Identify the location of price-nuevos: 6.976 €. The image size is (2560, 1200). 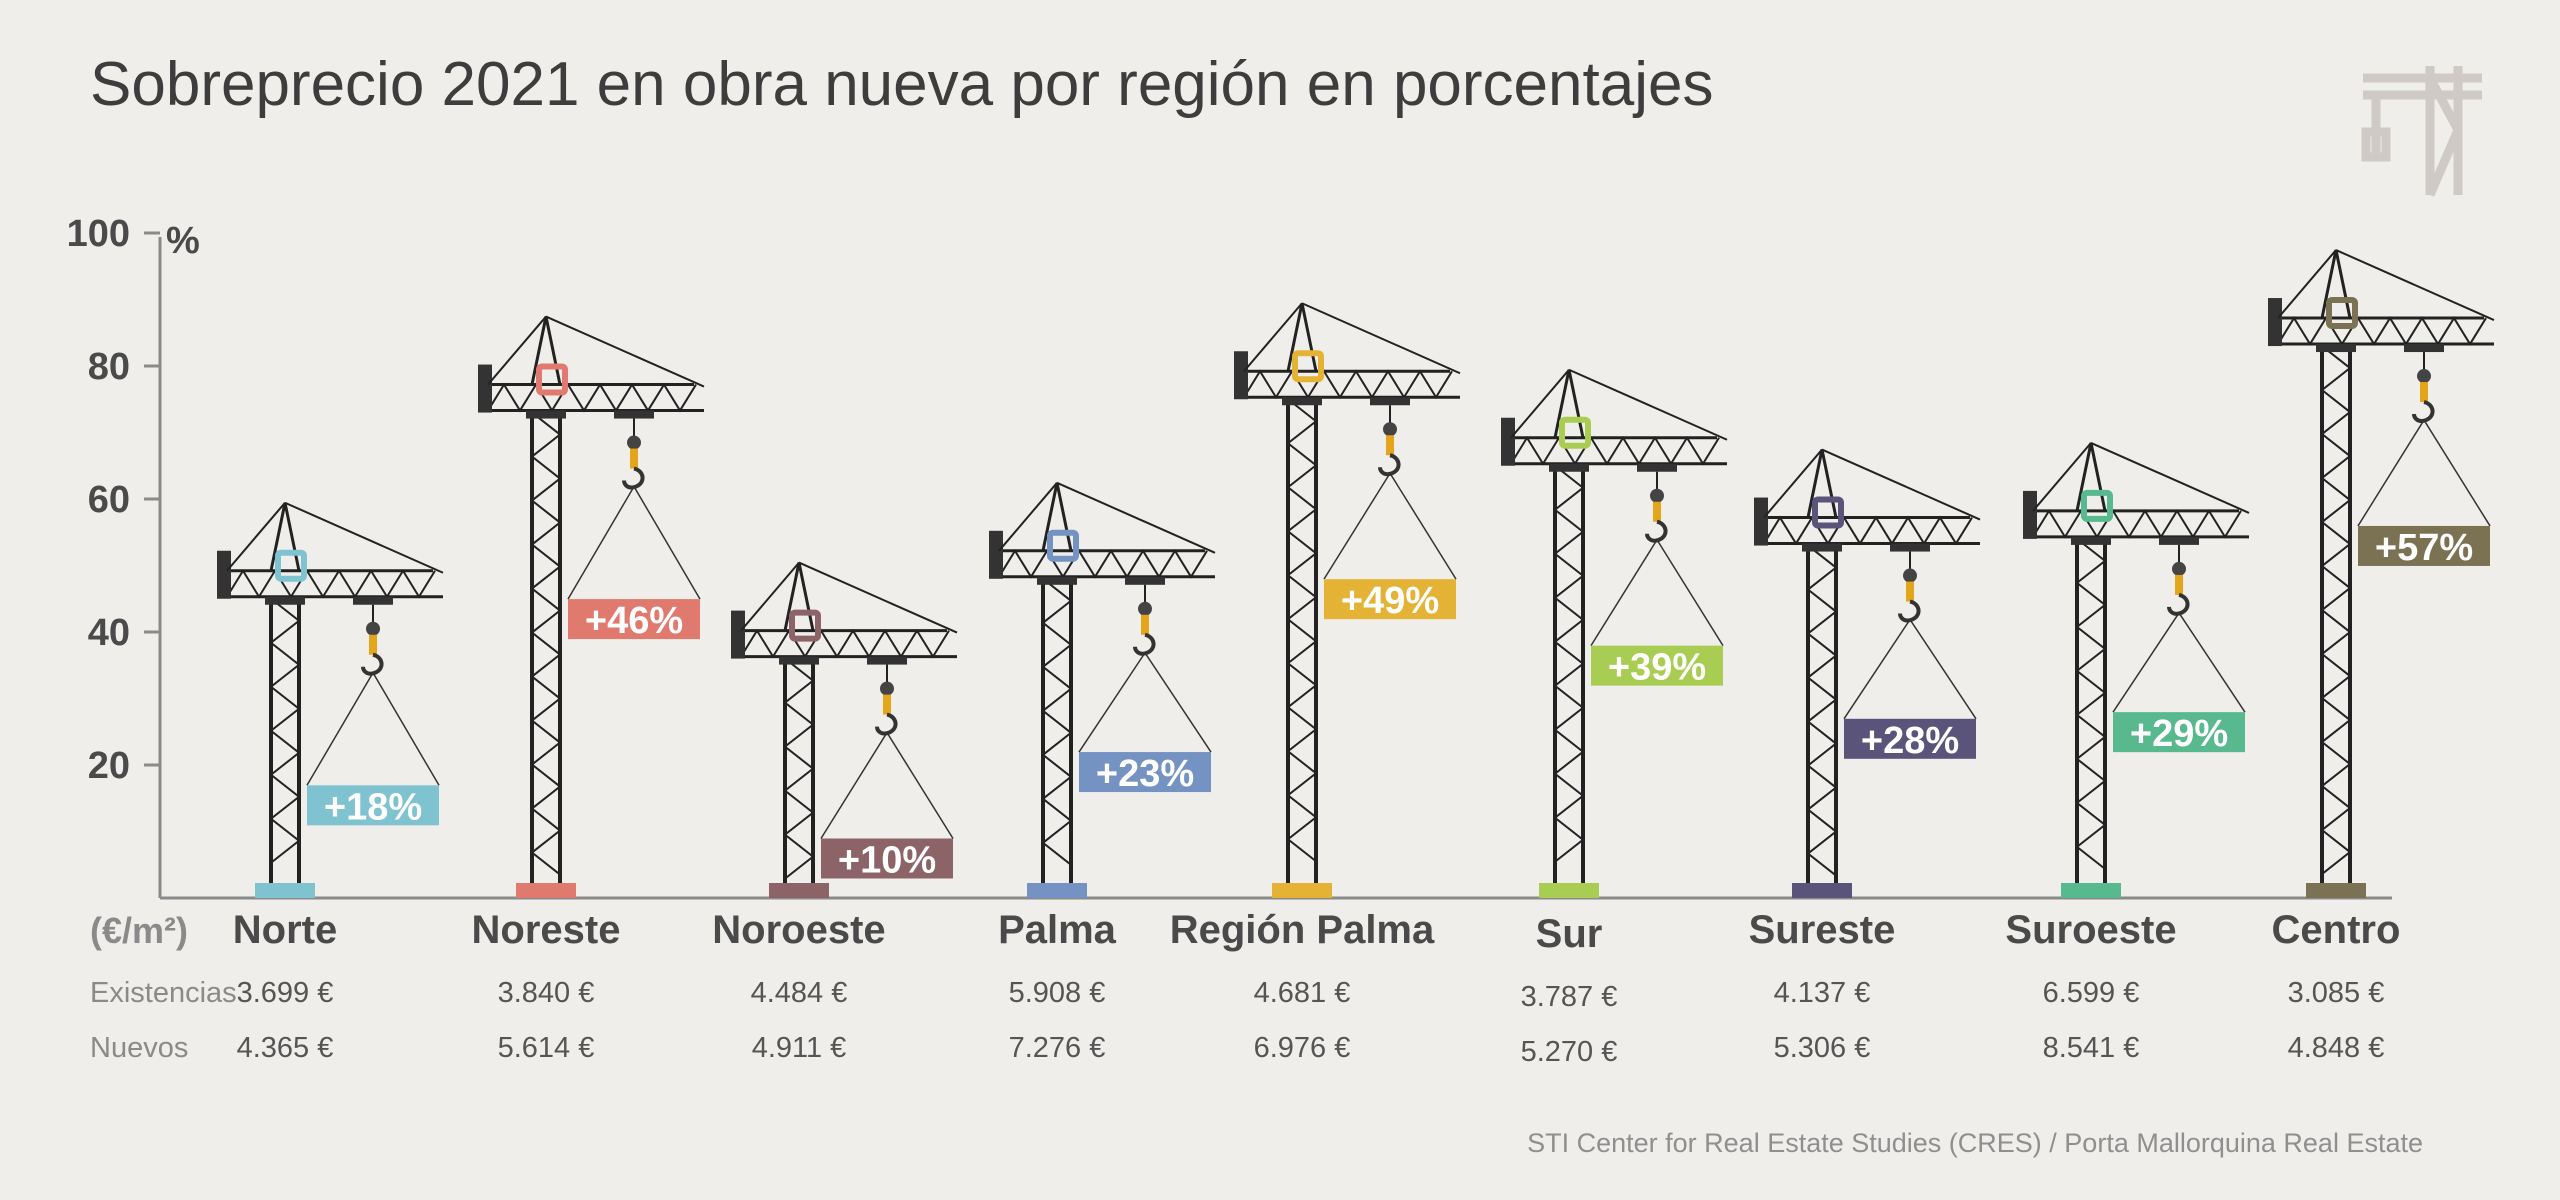
(1302, 1048).